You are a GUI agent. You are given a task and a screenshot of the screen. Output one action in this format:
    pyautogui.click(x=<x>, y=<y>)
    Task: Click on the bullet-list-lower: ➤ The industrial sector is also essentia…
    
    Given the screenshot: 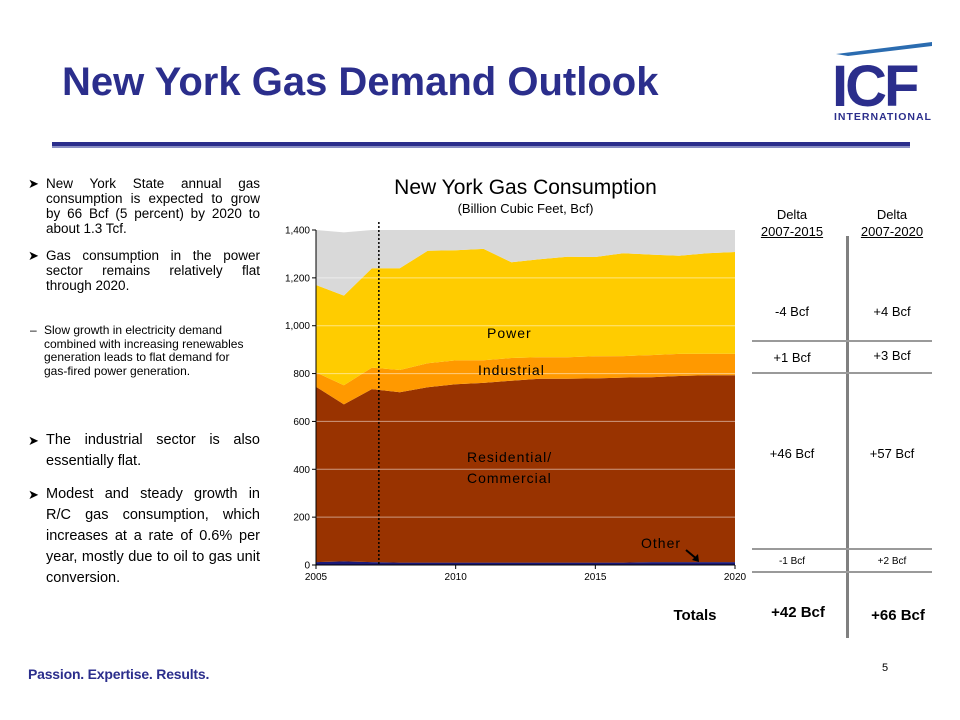 What is the action you would take?
    pyautogui.click(x=144, y=515)
    